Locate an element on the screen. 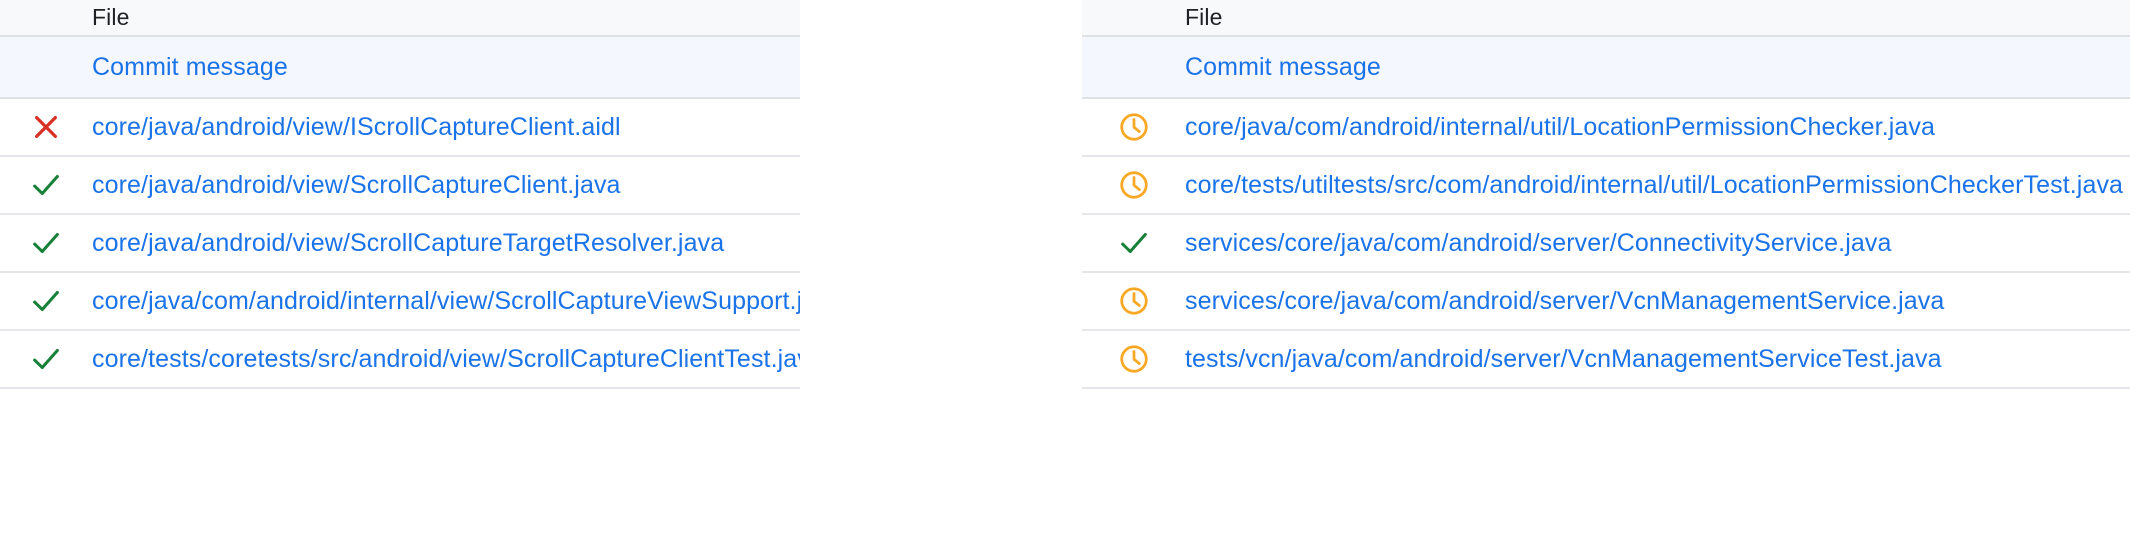  x-icon is located at coordinates (46, 127).